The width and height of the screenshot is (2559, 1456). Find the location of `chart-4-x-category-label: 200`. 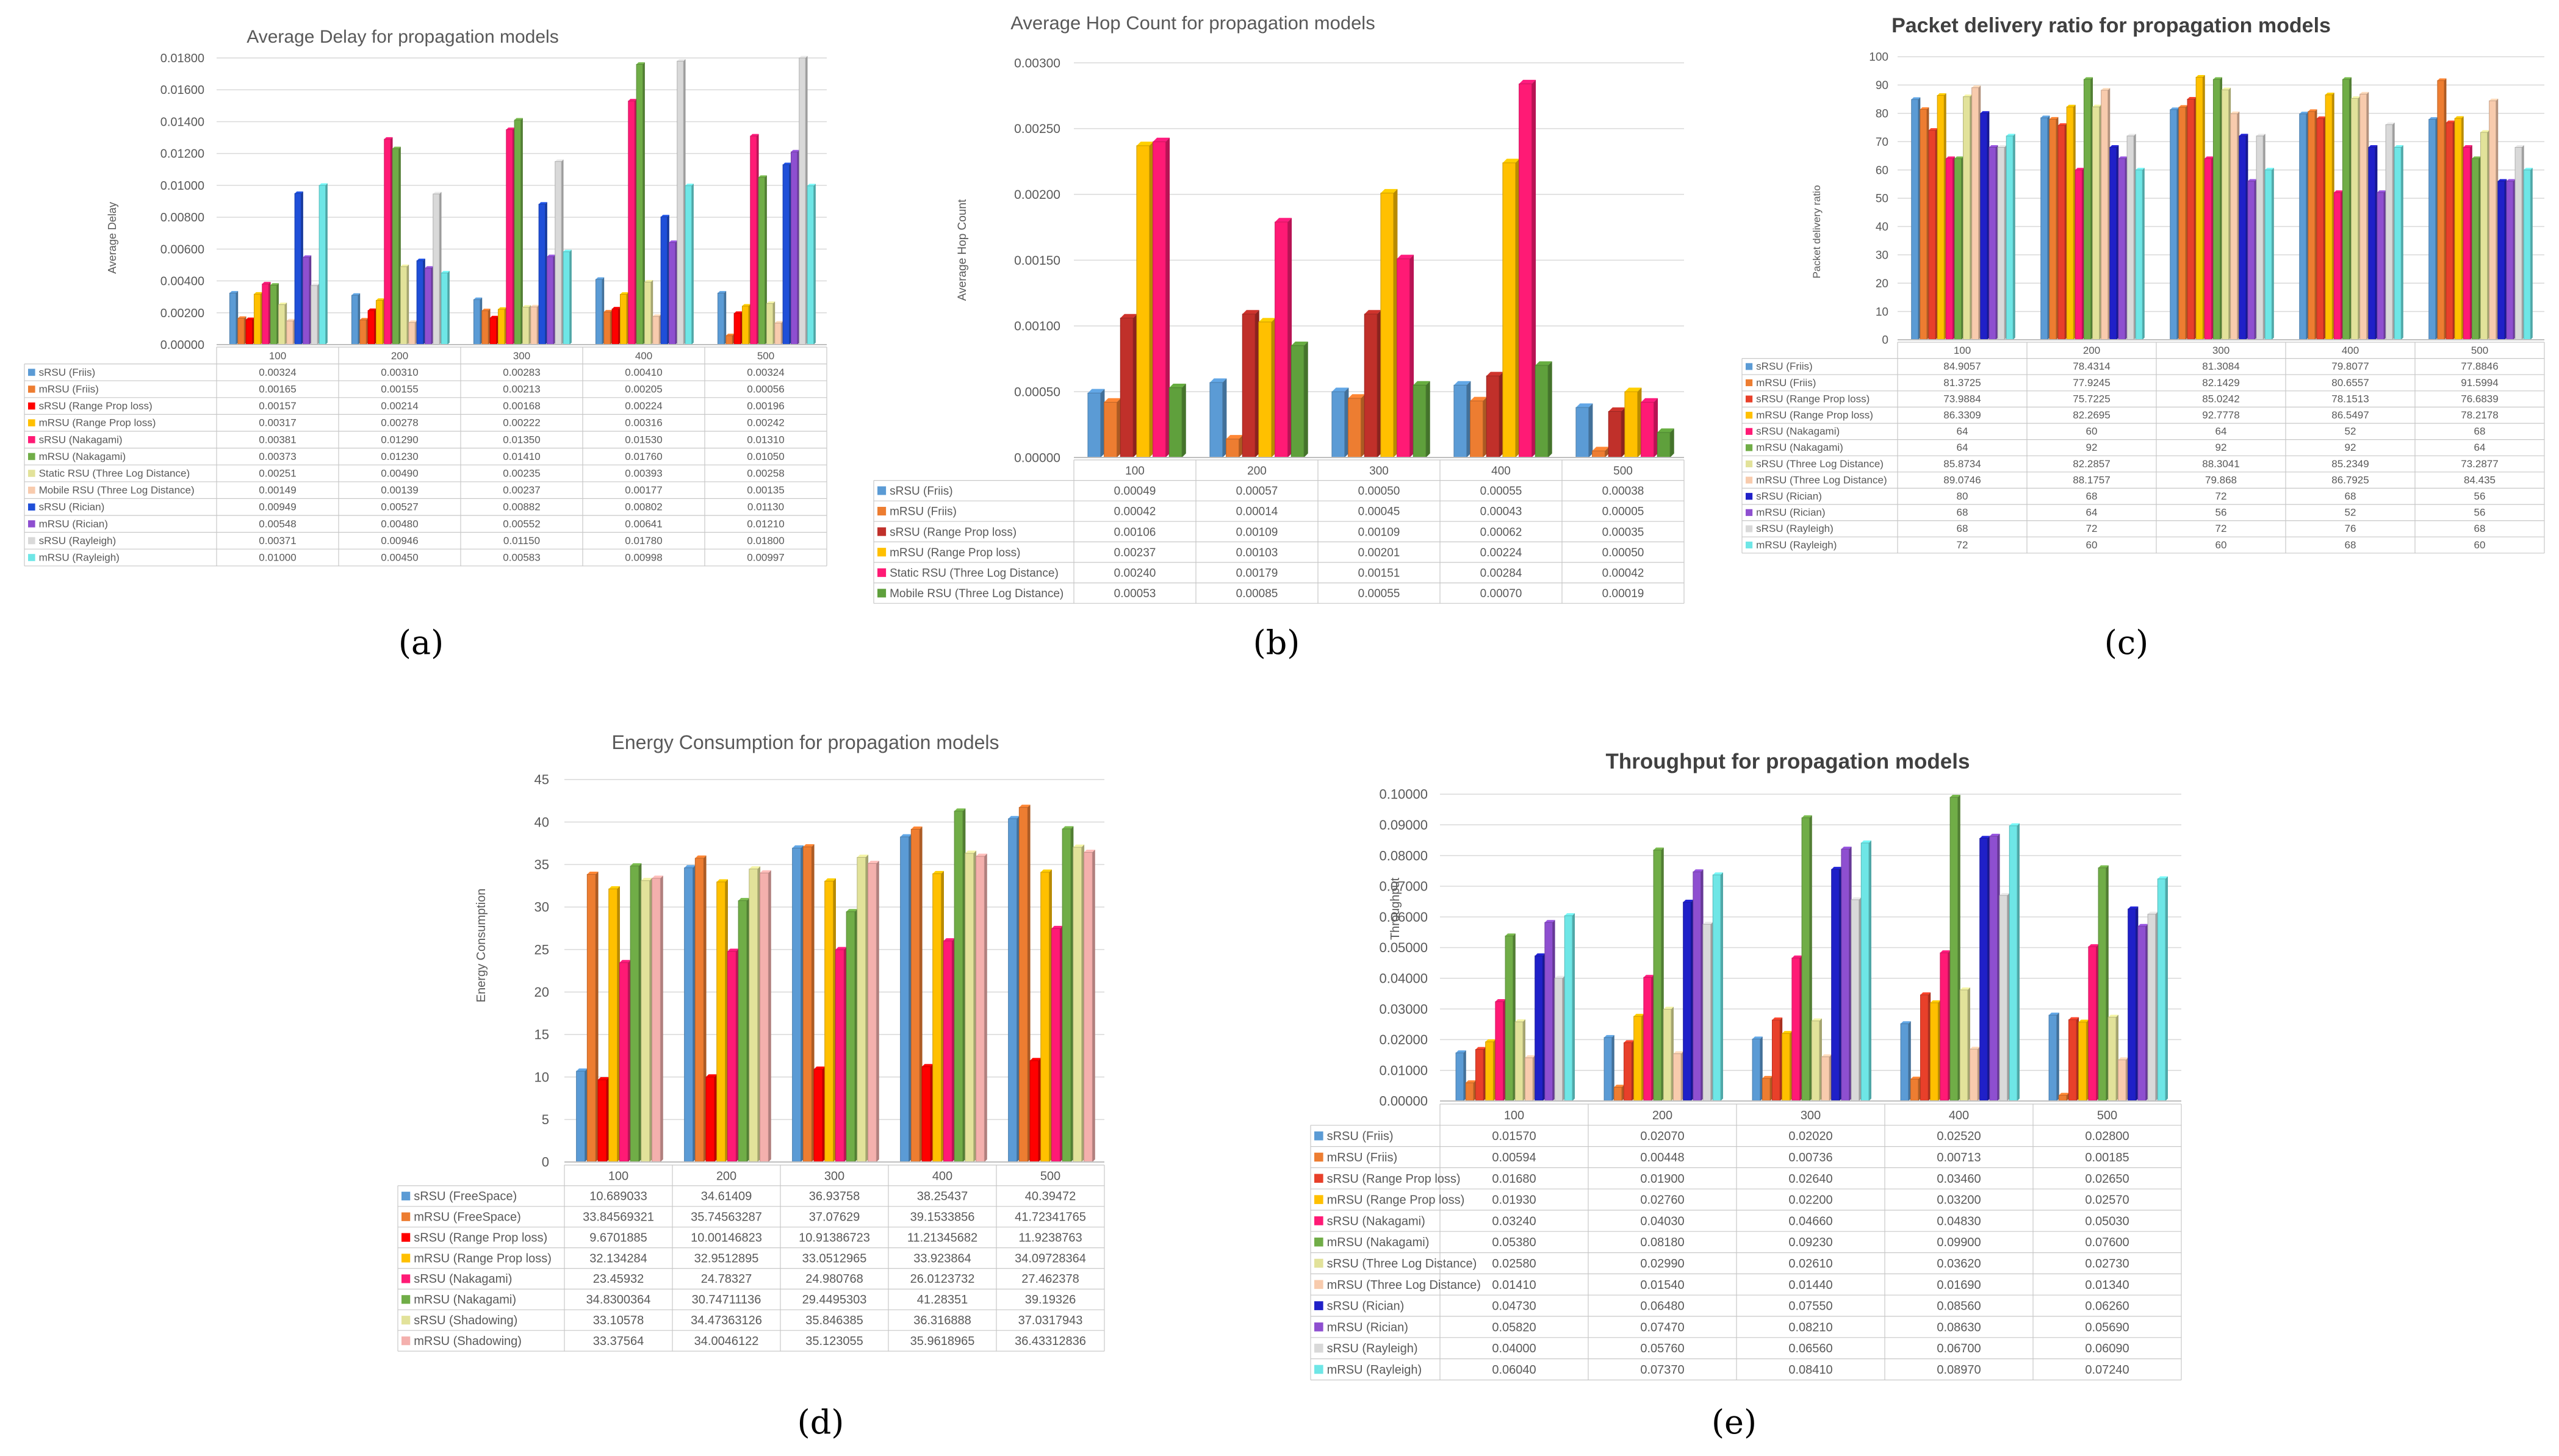

chart-4-x-category-label: 200 is located at coordinates (726, 1176).